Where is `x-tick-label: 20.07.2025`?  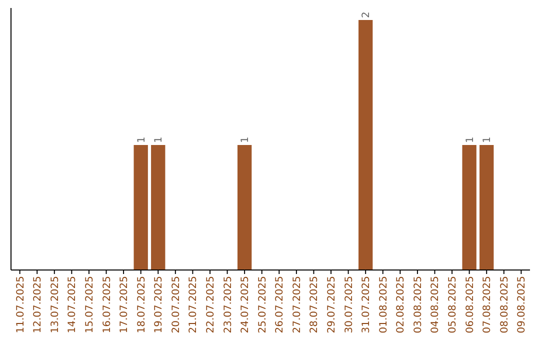
x-tick-label: 20.07.2025 is located at coordinates (176, 305).